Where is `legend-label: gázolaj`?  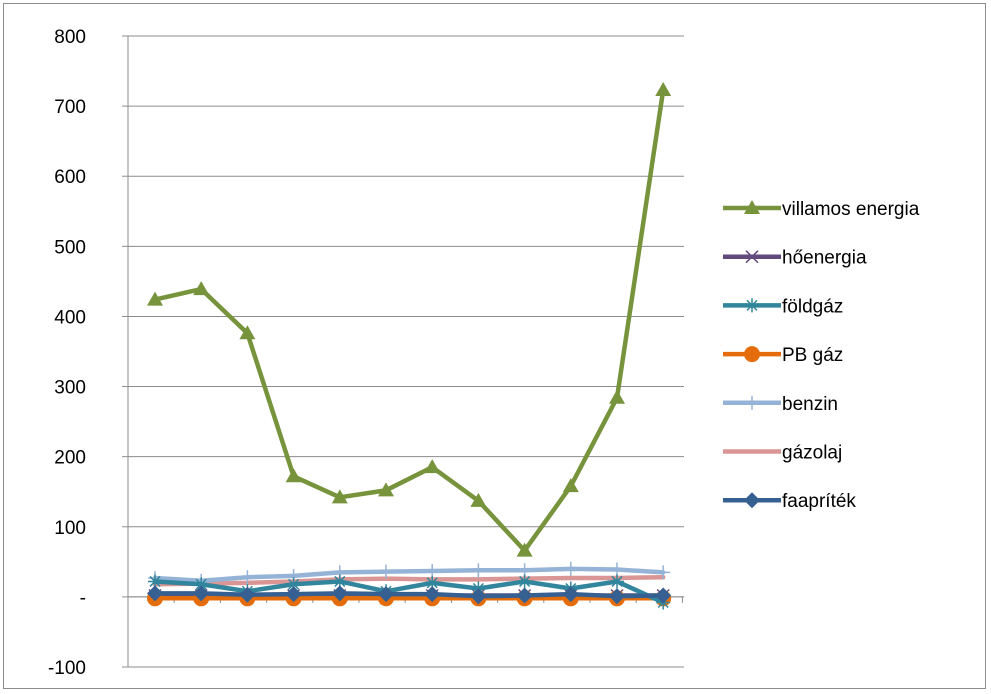
legend-label: gázolaj is located at coordinates (812, 453).